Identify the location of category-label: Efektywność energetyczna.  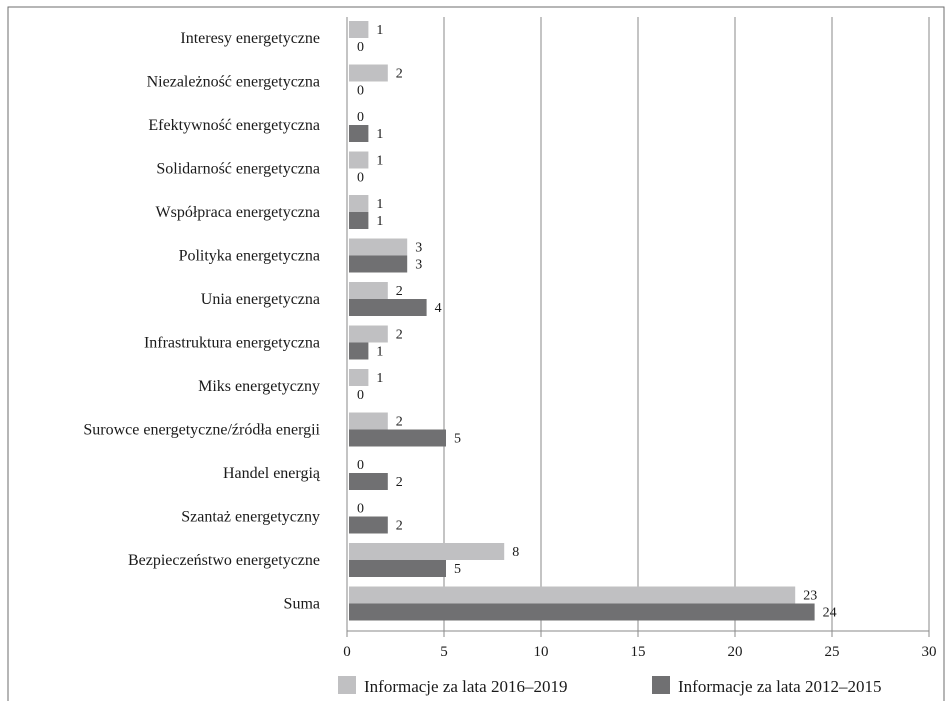
(234, 125).